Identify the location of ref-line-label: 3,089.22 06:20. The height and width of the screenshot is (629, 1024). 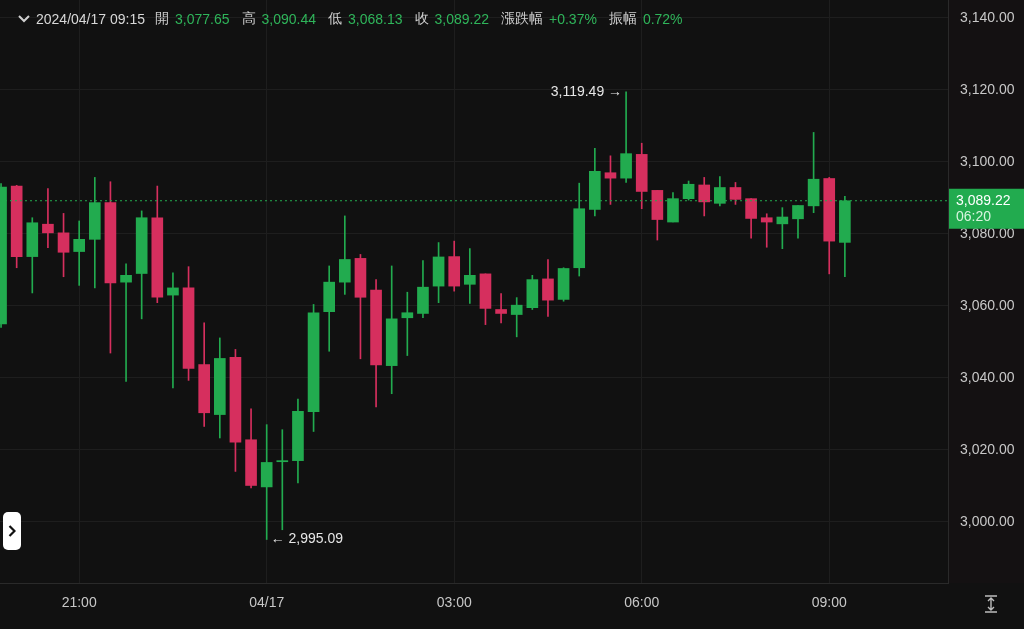
(983, 207).